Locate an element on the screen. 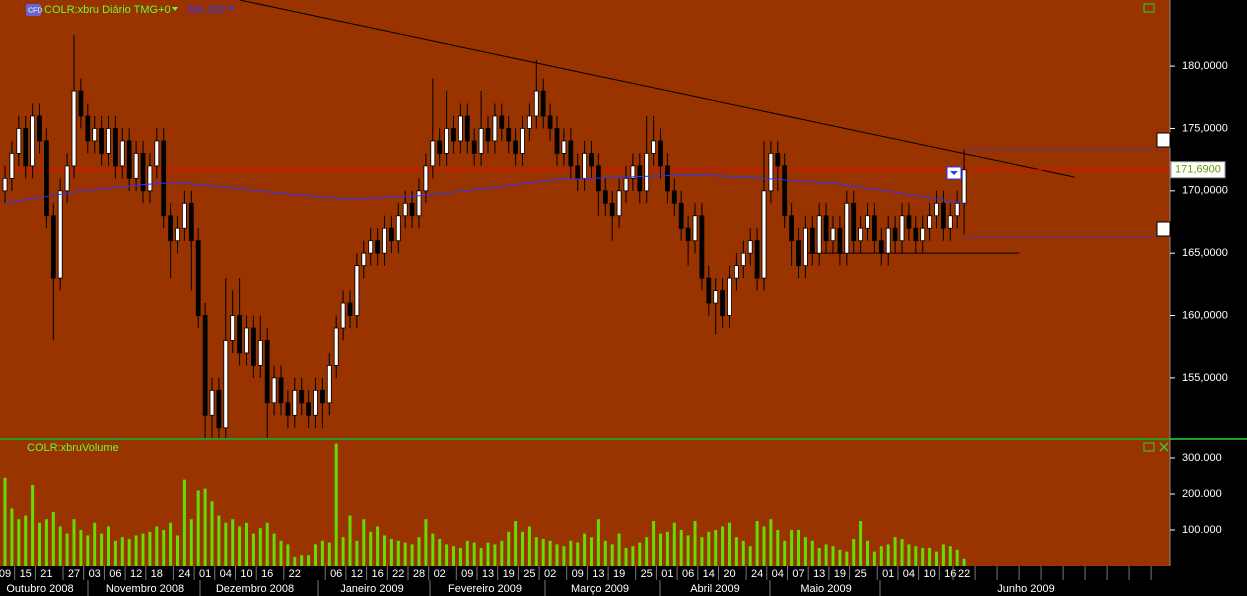 The image size is (1247, 596). date-label: 18 is located at coordinates (157, 574).